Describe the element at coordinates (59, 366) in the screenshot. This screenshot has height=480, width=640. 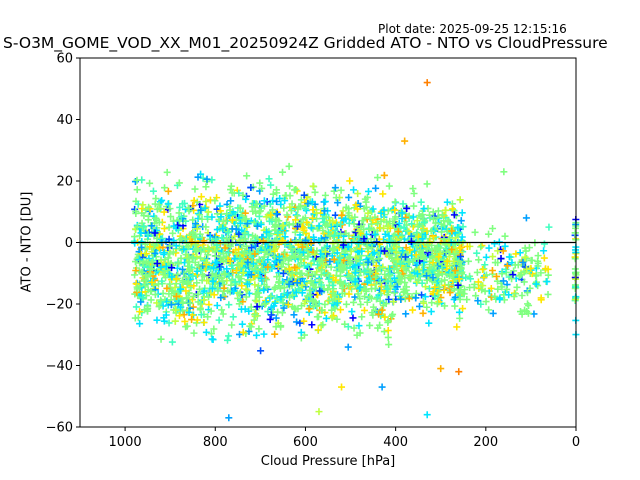
I see `y-tick-label: −40` at that location.